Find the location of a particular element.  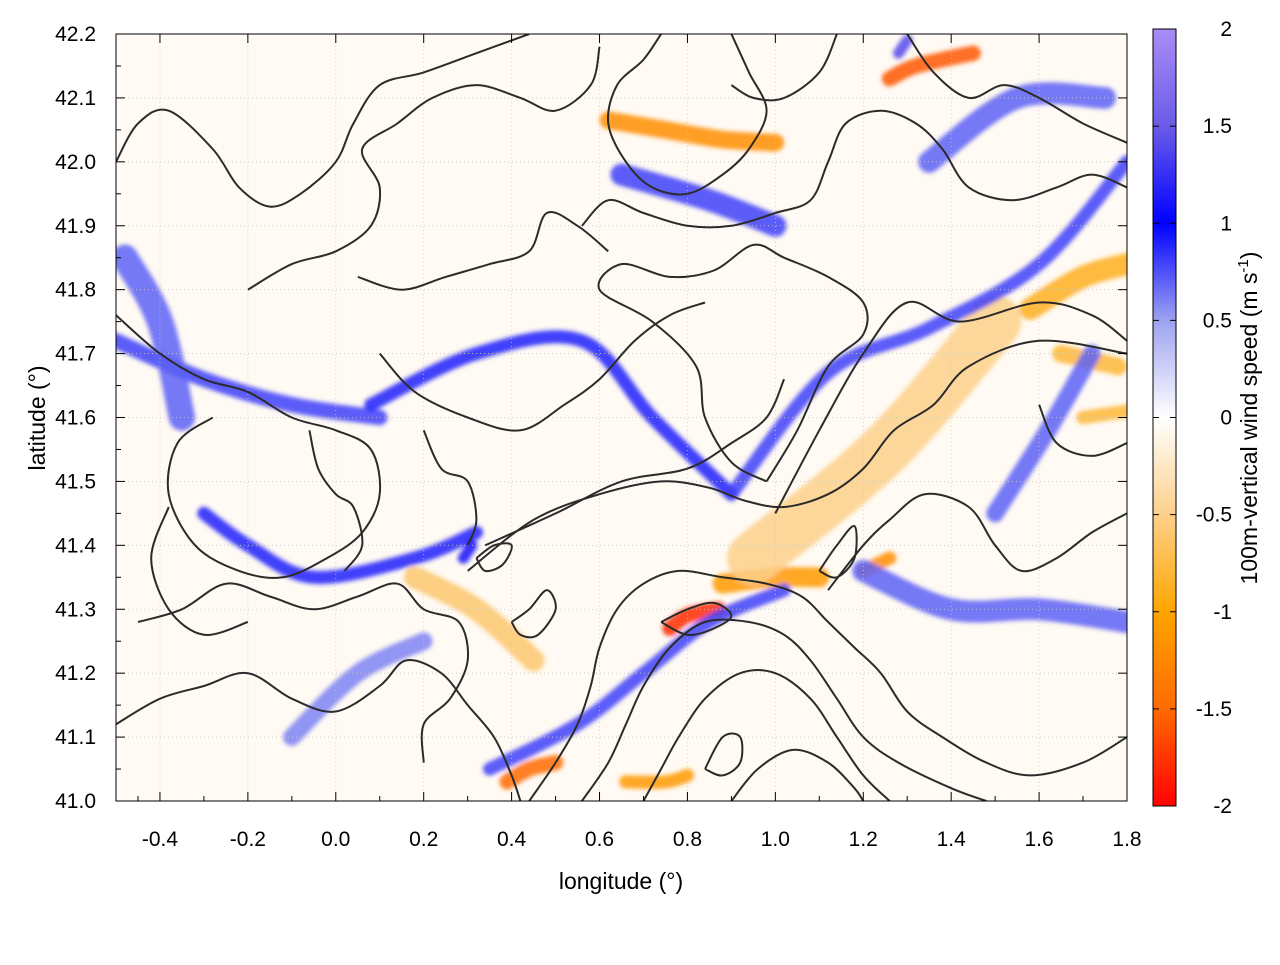

colorbar-tick-label: 0 is located at coordinates (1226, 418).